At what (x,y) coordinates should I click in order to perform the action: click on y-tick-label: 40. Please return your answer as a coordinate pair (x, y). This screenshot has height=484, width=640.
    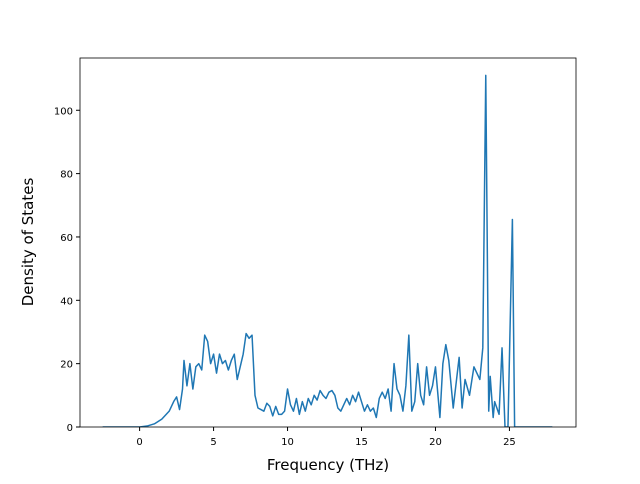
    Looking at the image, I should click on (66, 301).